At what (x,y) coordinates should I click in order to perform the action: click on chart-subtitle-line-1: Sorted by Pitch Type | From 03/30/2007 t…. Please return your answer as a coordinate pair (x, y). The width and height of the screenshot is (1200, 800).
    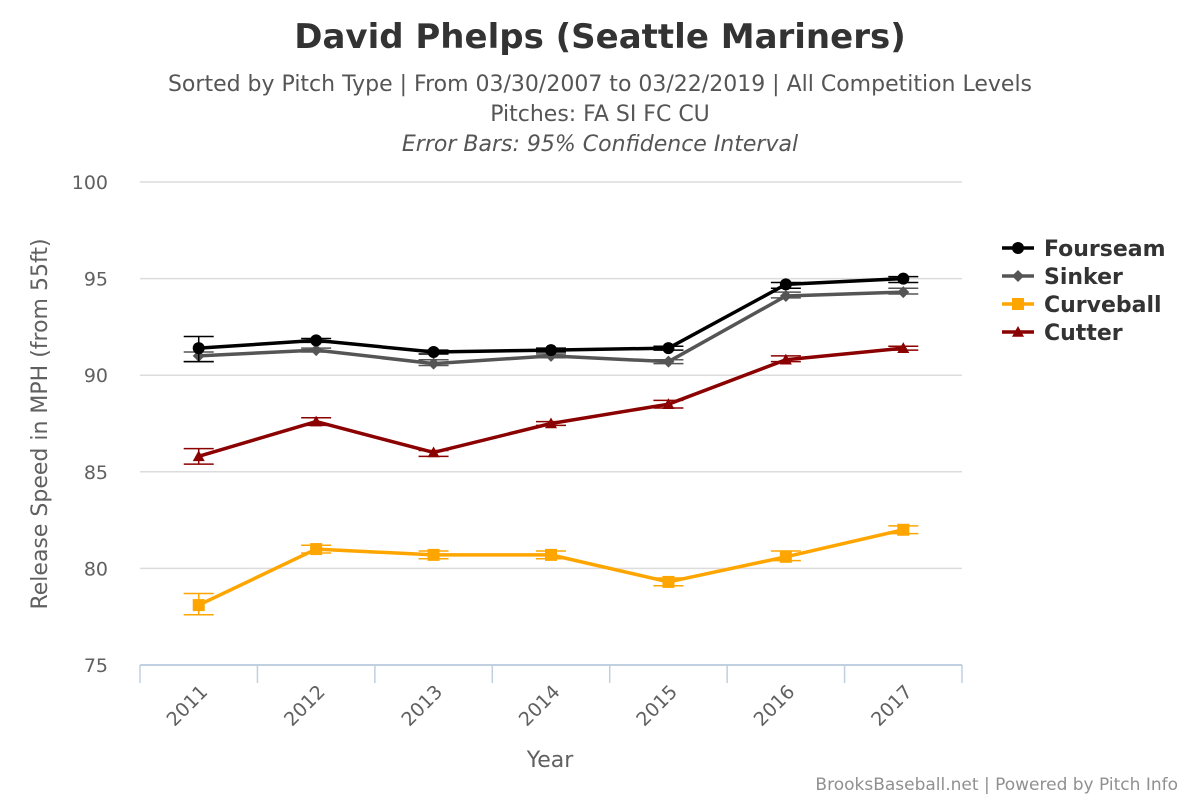
    Looking at the image, I should click on (600, 84).